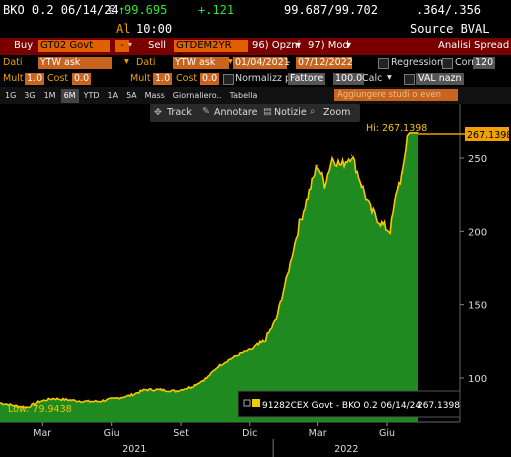  I want to click on y-tick-label: 150, so click(477, 306).